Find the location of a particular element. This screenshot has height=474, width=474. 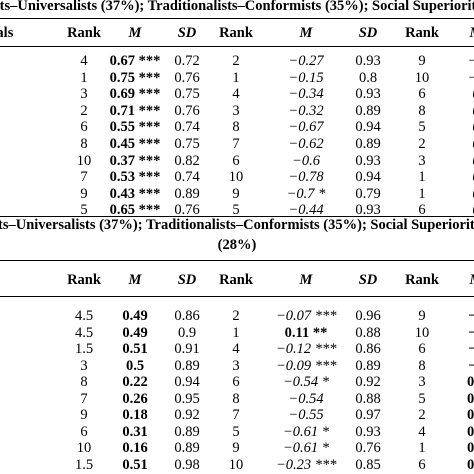

table2-cell-sd2: 0.88 is located at coordinates (368, 398).